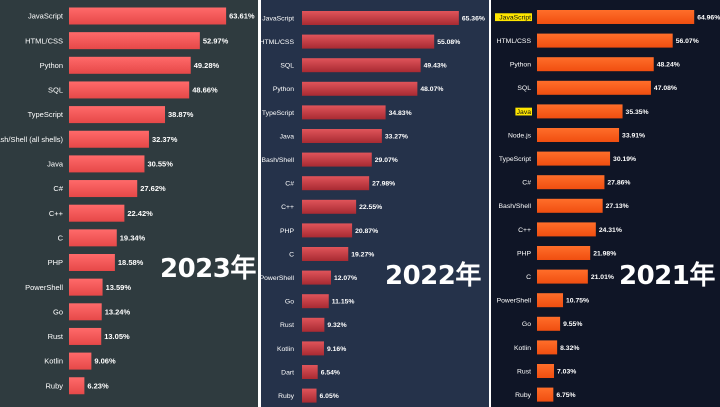 This screenshot has height=407, width=720. I want to click on value-label-rust: 9.32%, so click(336, 325).